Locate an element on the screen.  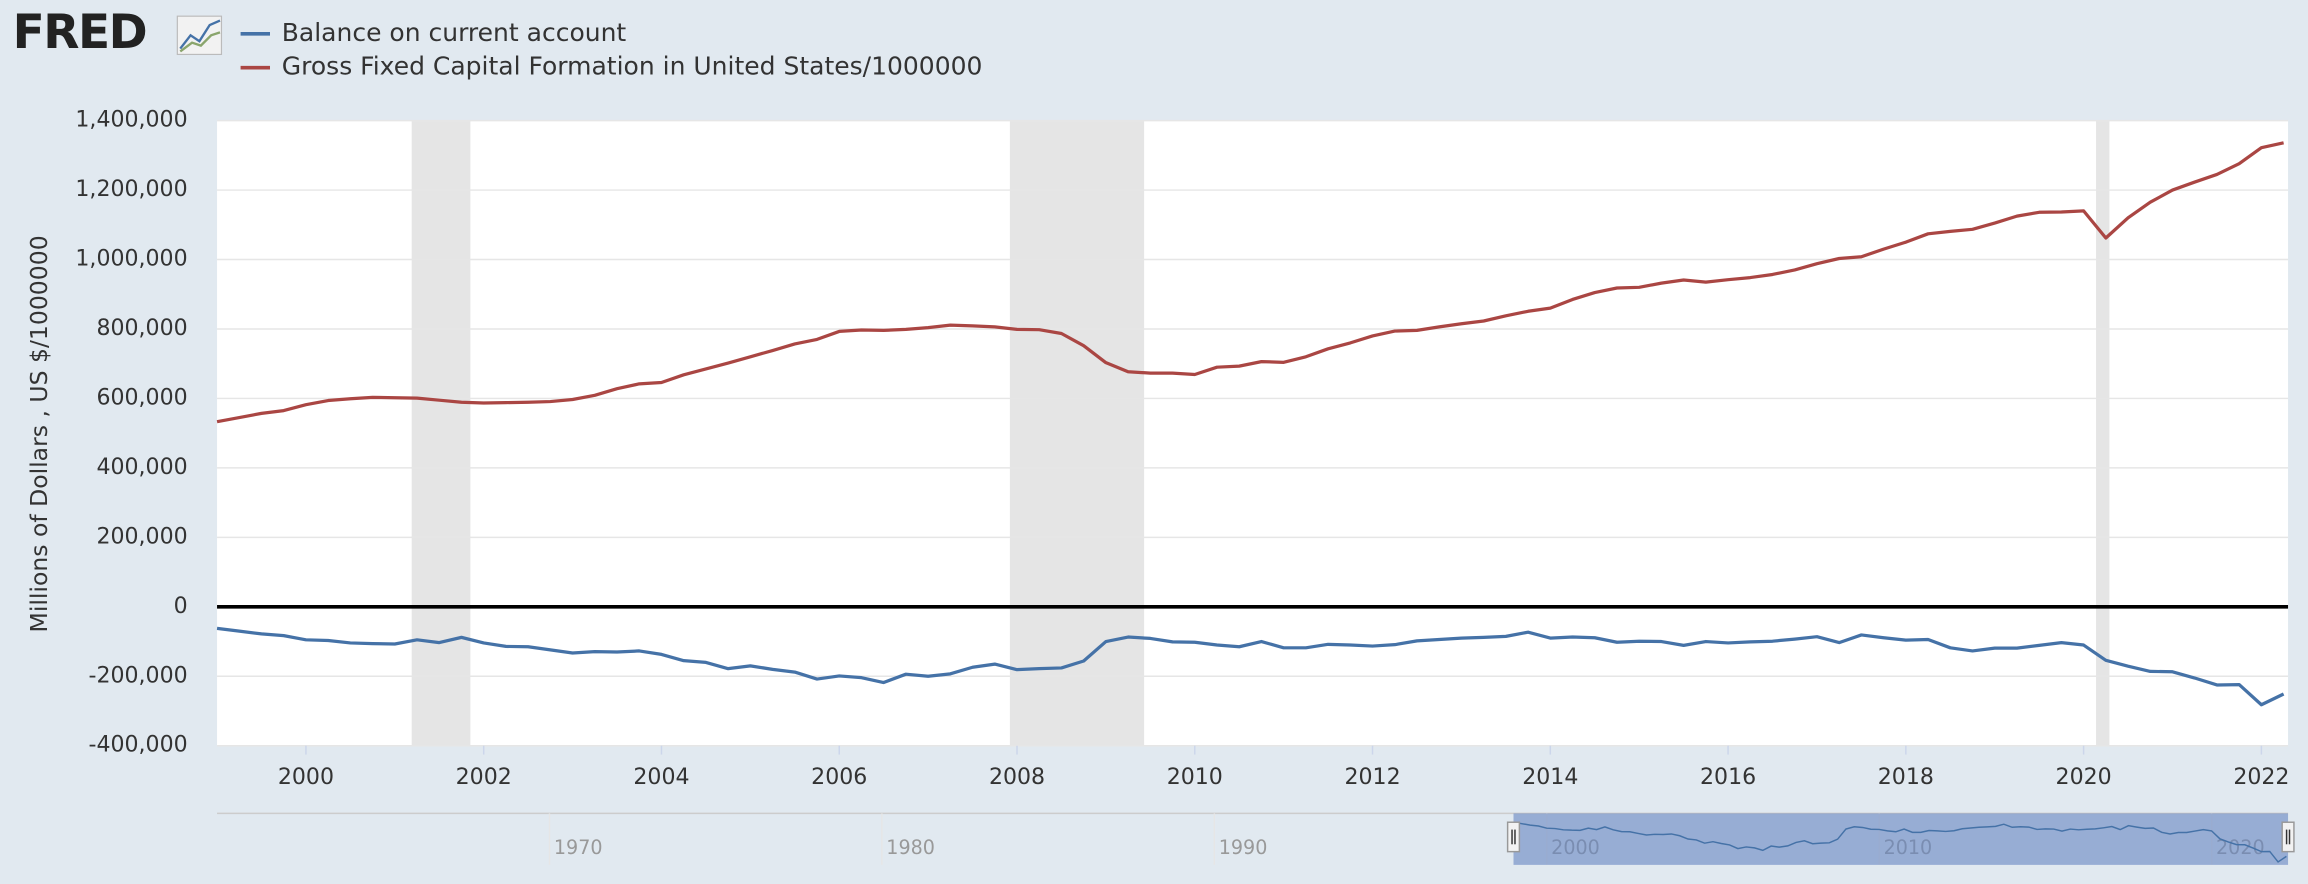
navigator-series is located at coordinates (1900, 842).